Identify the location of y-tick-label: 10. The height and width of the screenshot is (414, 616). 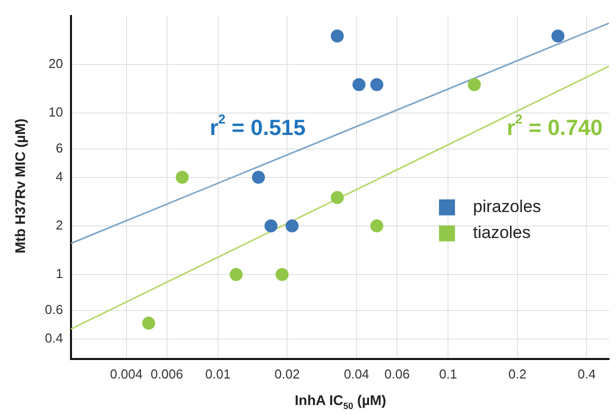
(55, 112).